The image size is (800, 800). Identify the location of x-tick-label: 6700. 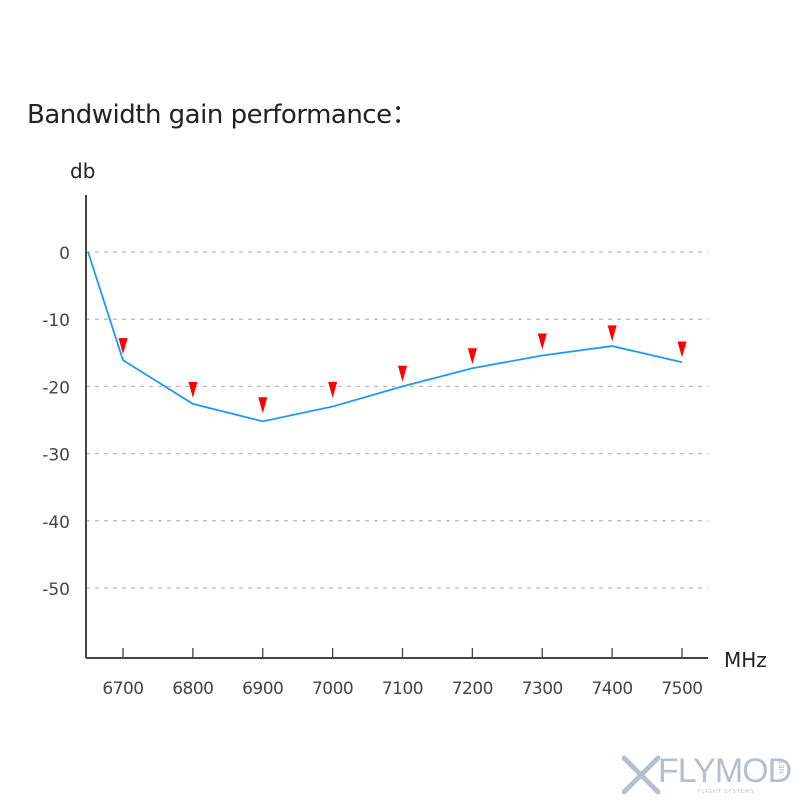
(122, 689).